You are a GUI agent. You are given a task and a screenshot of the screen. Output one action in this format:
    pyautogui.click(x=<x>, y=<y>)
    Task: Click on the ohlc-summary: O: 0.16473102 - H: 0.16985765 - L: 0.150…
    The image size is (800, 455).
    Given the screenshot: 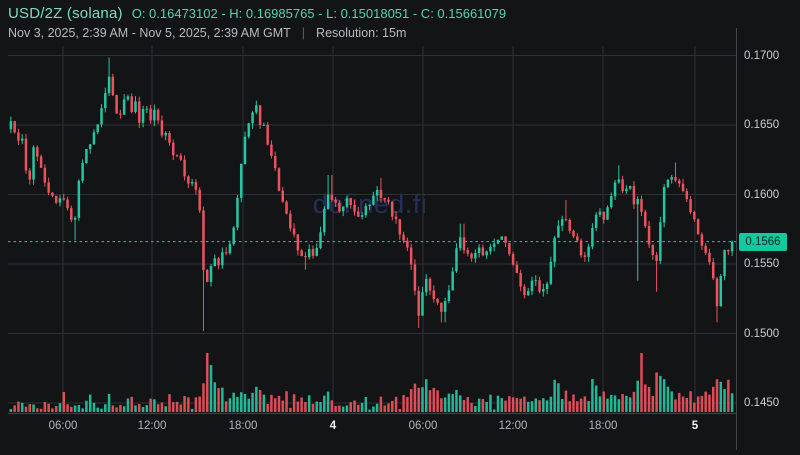 What is the action you would take?
    pyautogui.click(x=319, y=13)
    